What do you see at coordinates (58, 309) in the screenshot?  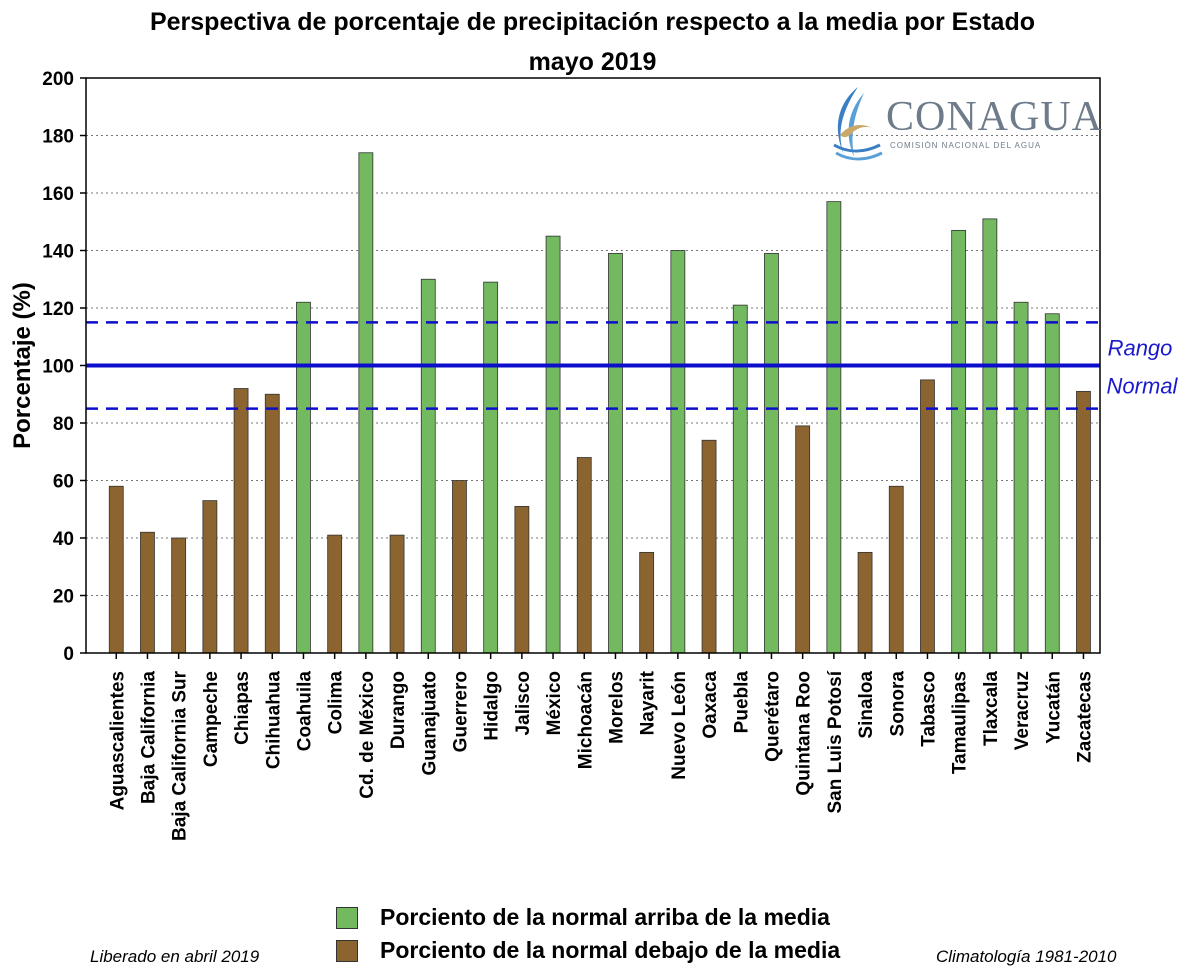 I see `y-tick-label: 120` at bounding box center [58, 309].